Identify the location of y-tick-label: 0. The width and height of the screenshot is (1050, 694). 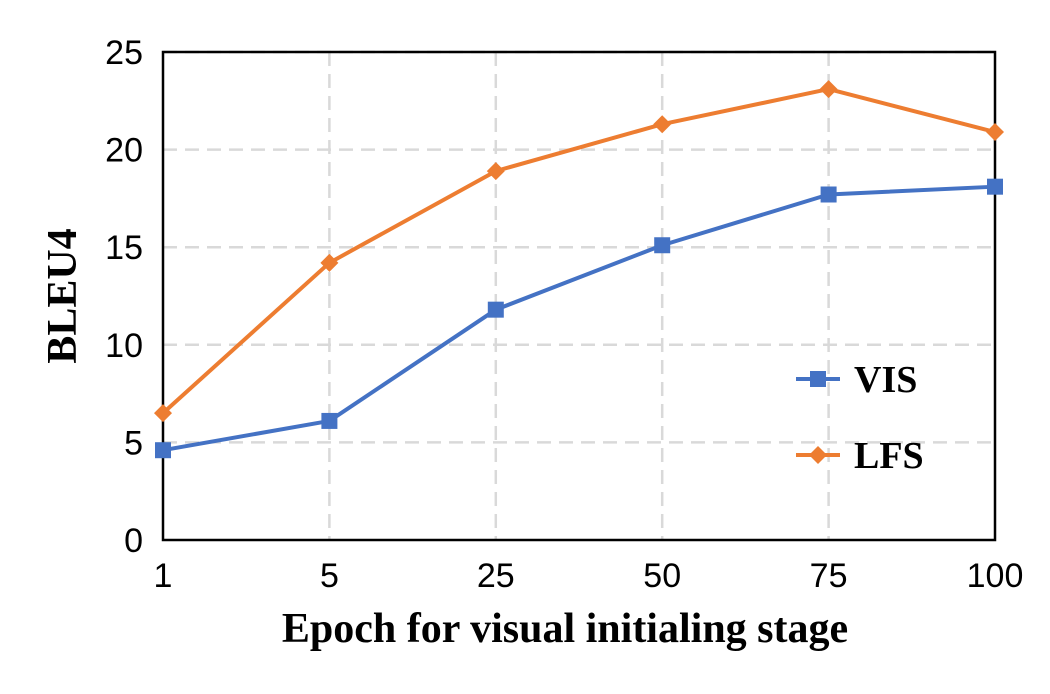
(133, 541).